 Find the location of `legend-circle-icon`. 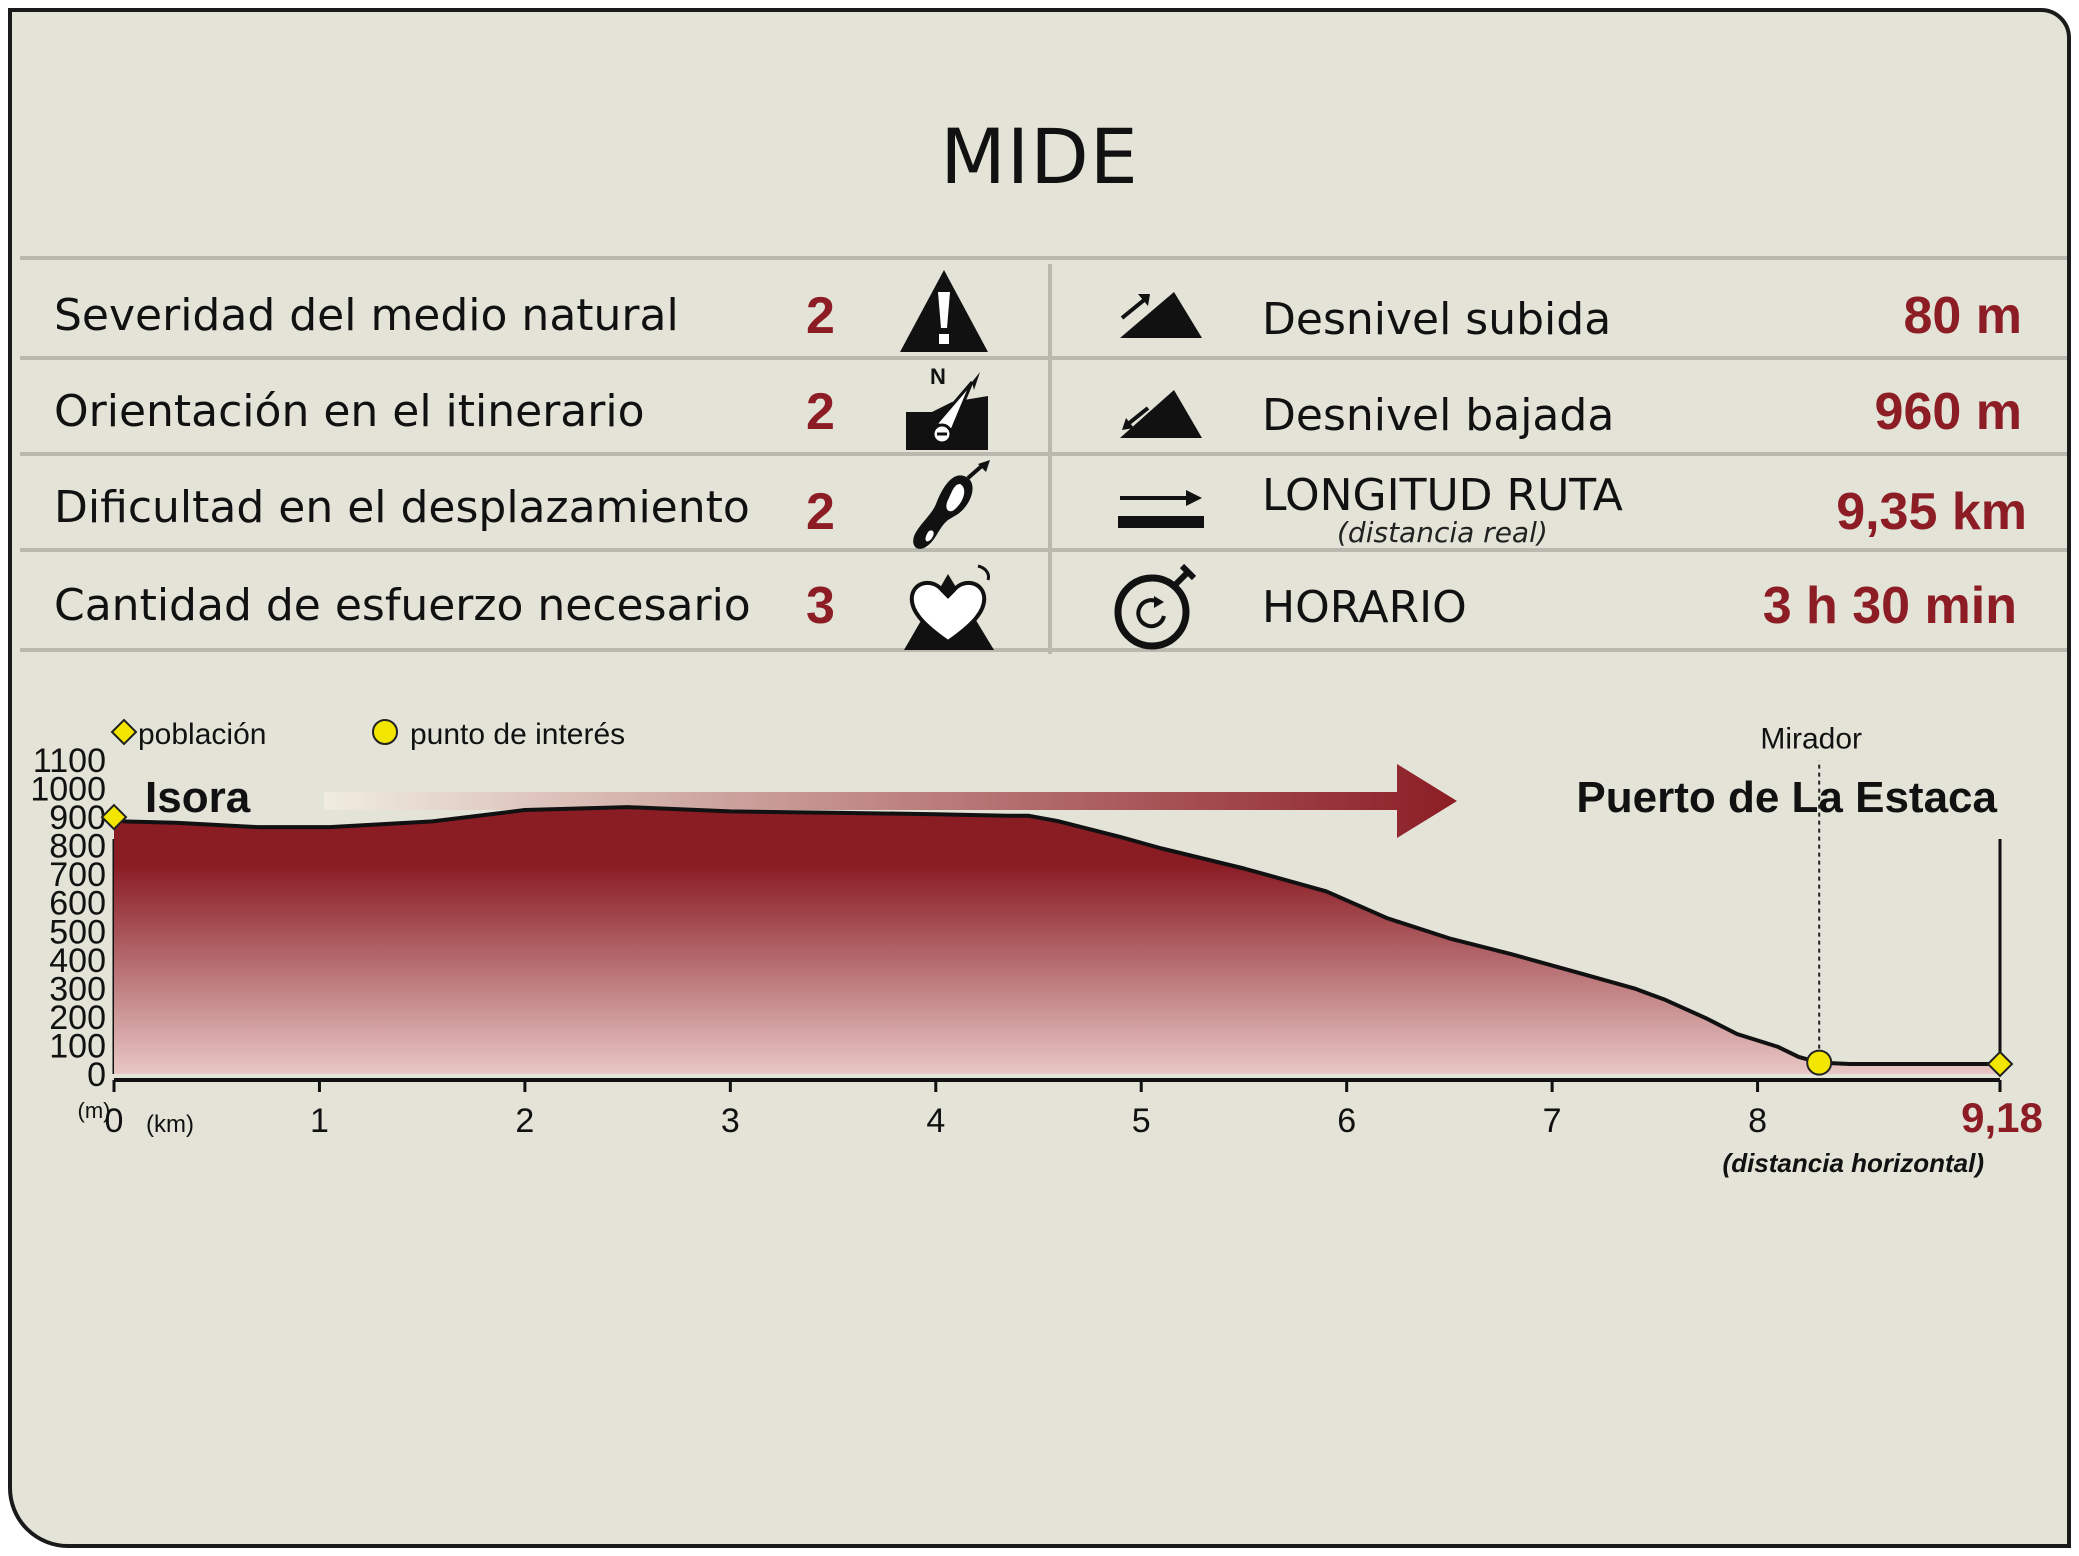

legend-circle-icon is located at coordinates (385, 732).